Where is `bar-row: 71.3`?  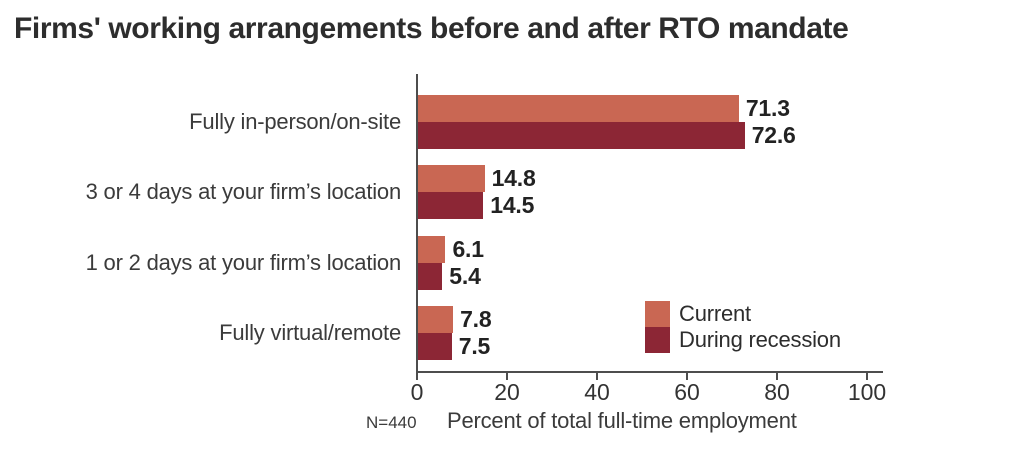 bar-row: 71.3 is located at coordinates (604, 108).